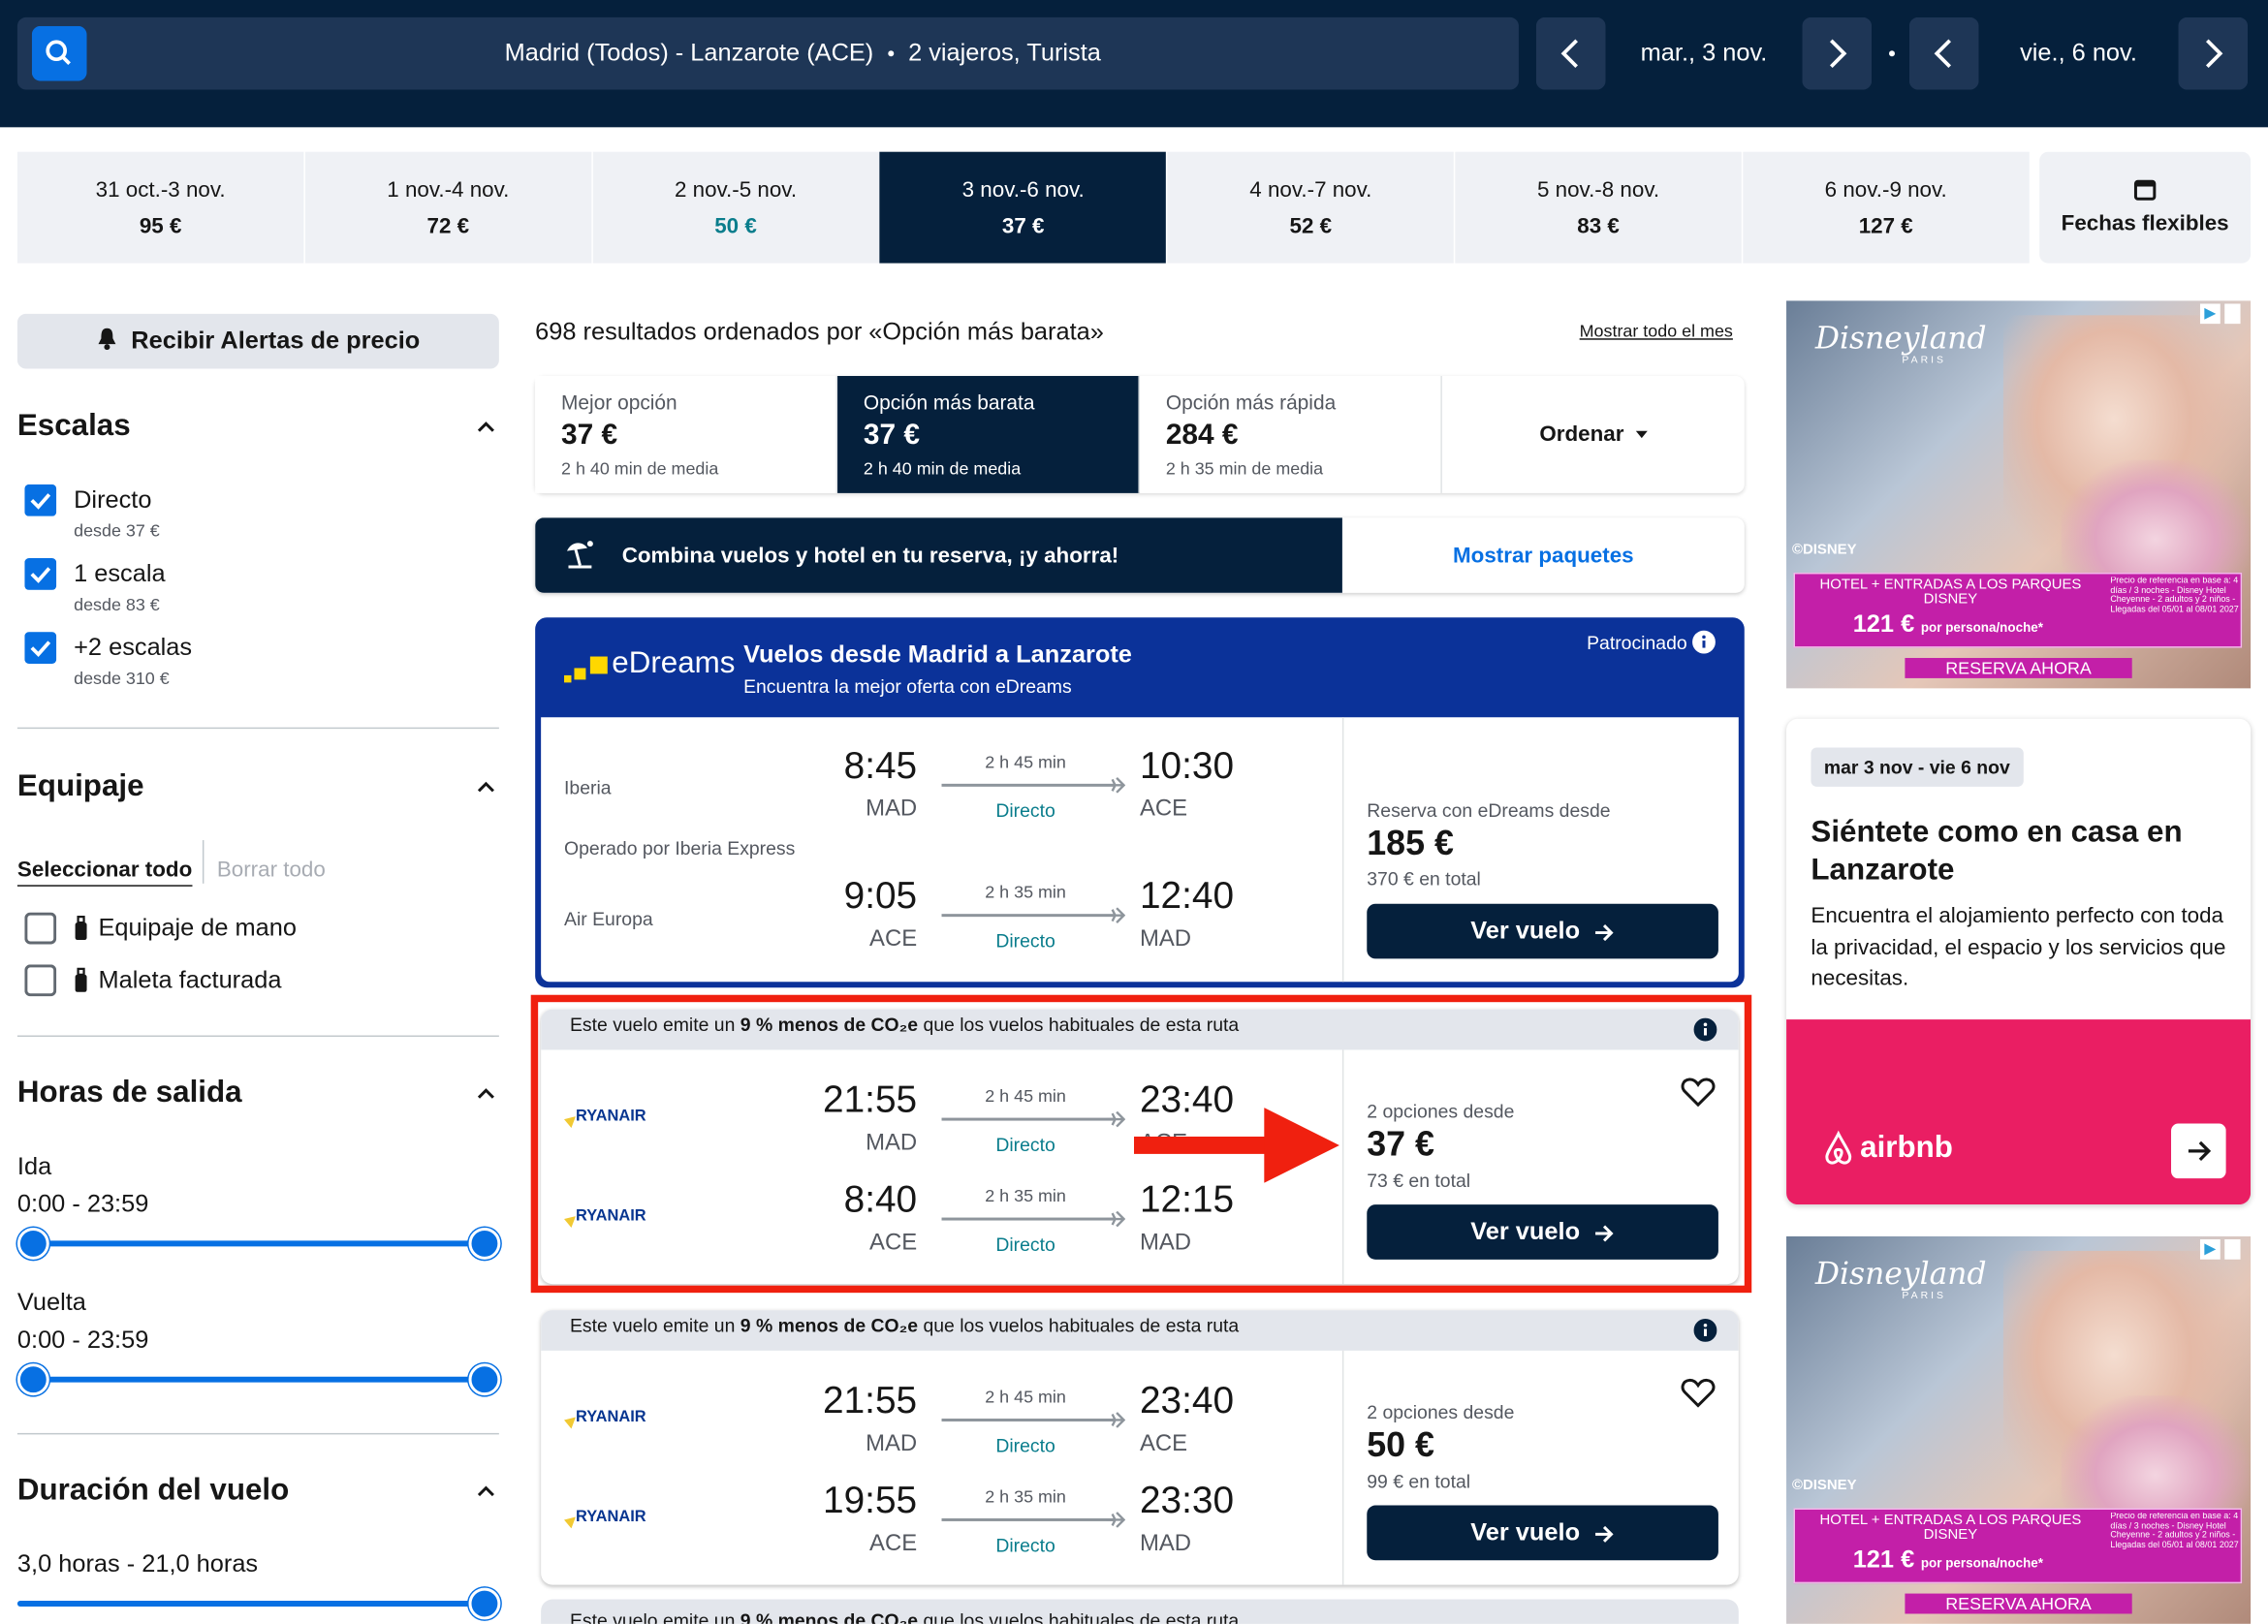 The image size is (2268, 1624). What do you see at coordinates (1605, 1232) in the screenshot?
I see `arrow-icon` at bounding box center [1605, 1232].